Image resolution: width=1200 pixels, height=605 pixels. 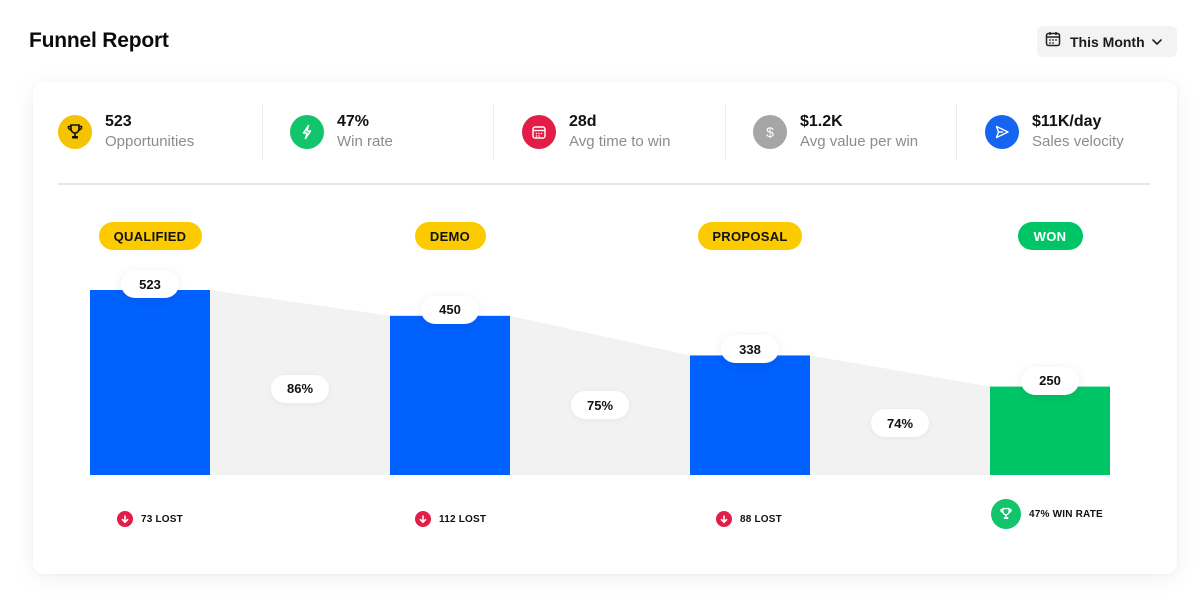 What do you see at coordinates (604, 184) in the screenshot?
I see `kpi-divider-line` at bounding box center [604, 184].